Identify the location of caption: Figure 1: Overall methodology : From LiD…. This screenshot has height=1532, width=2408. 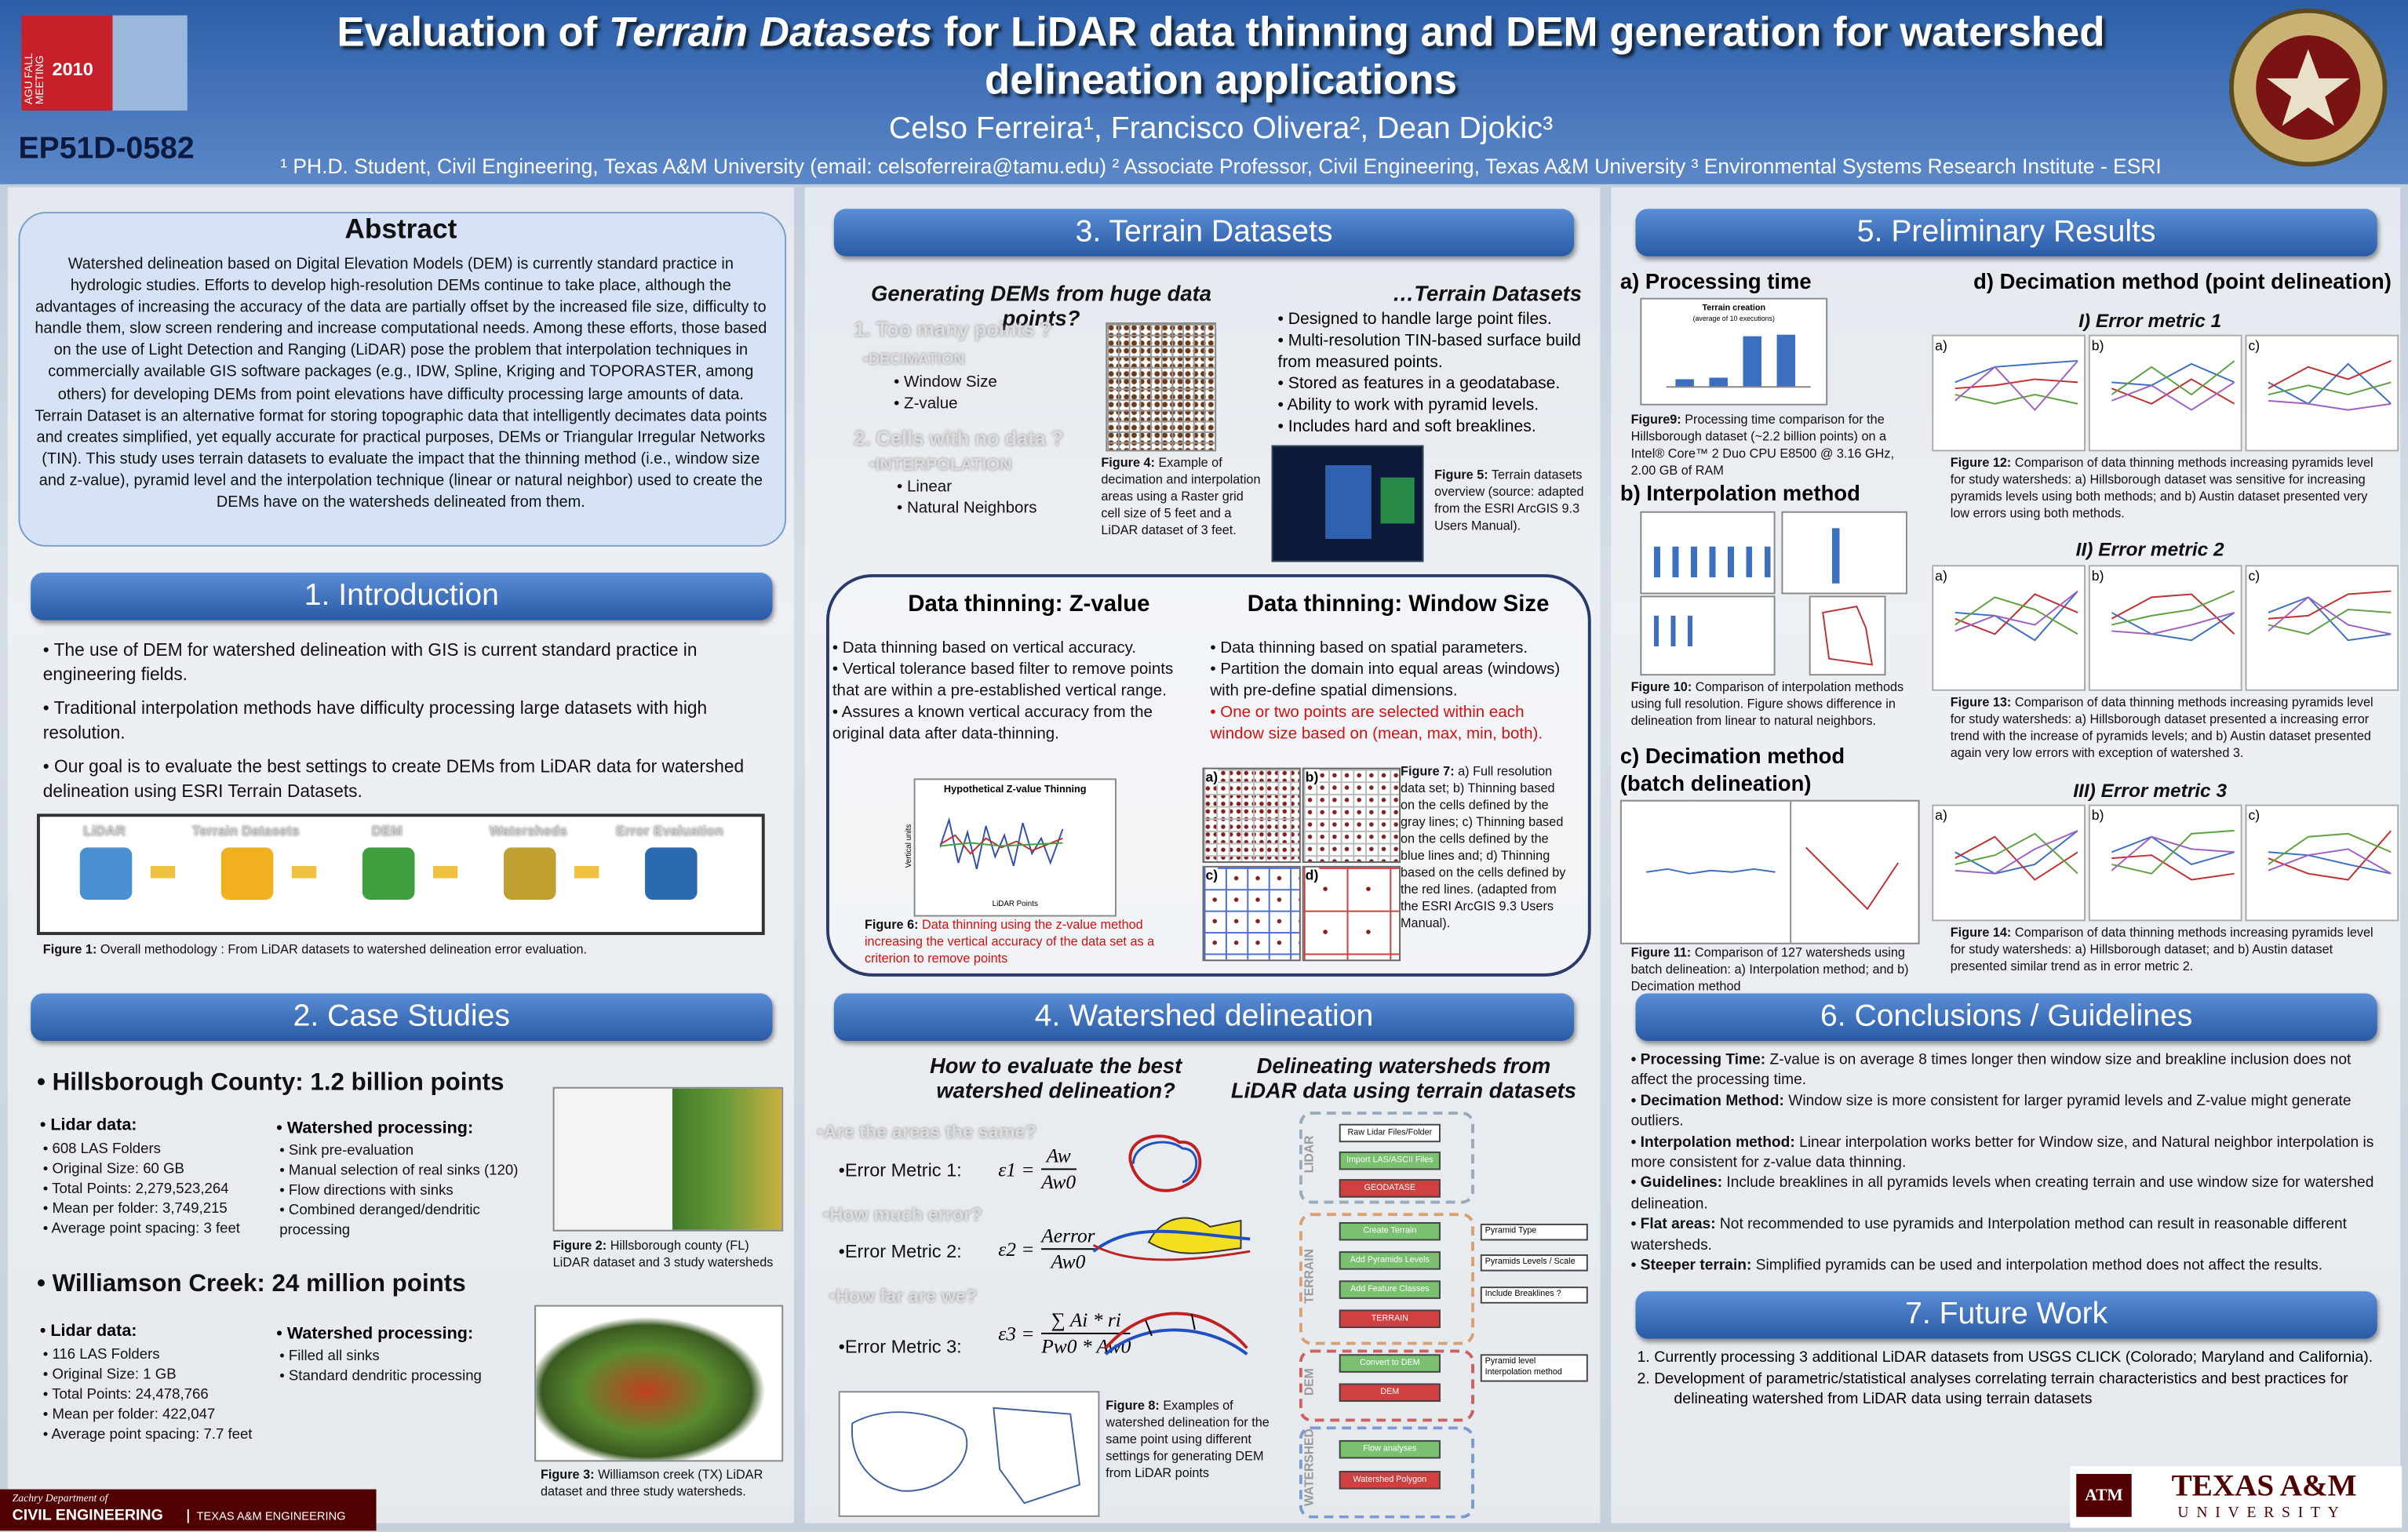
(404, 950).